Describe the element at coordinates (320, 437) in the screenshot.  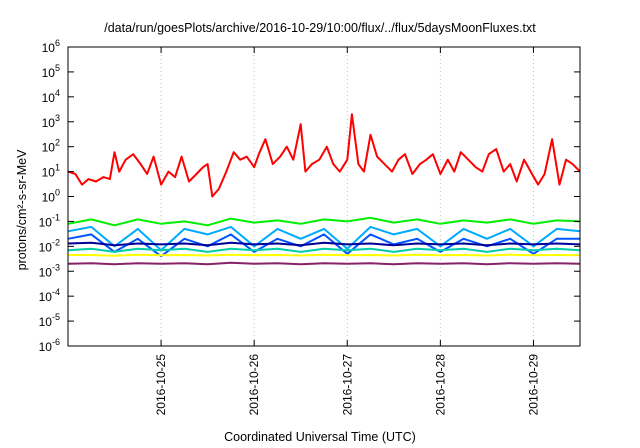
I see `x-axis-label: Coordinated Universal Time (UTC)` at that location.